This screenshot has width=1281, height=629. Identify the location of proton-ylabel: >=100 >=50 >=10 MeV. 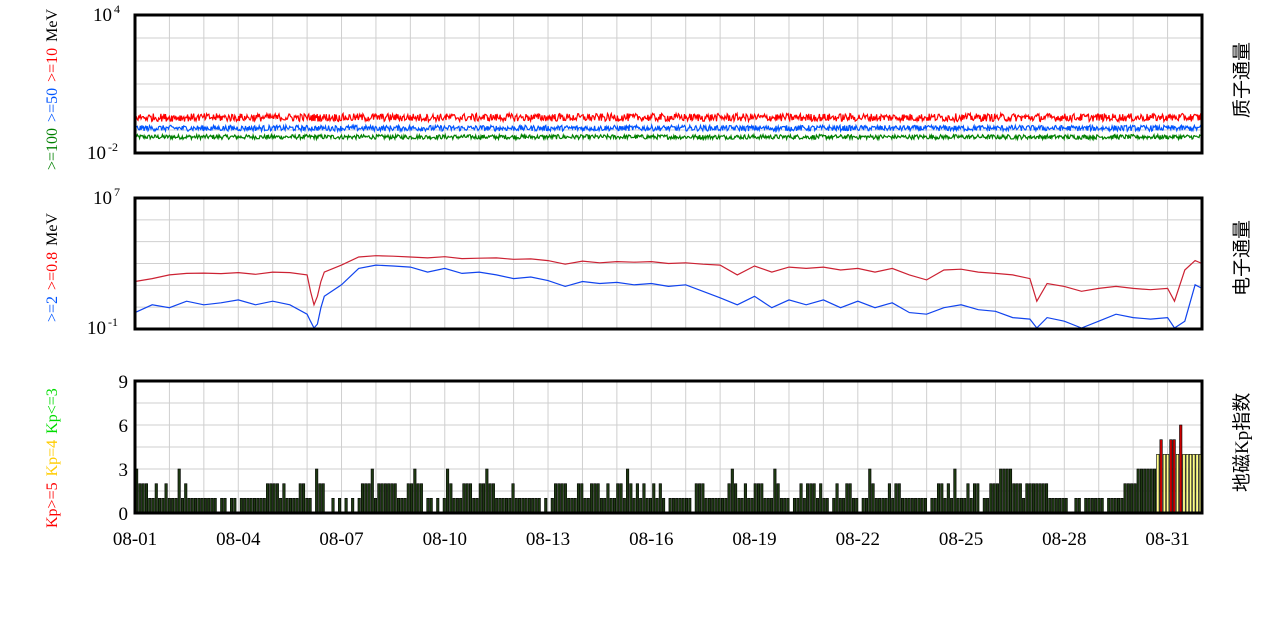
(52, 89).